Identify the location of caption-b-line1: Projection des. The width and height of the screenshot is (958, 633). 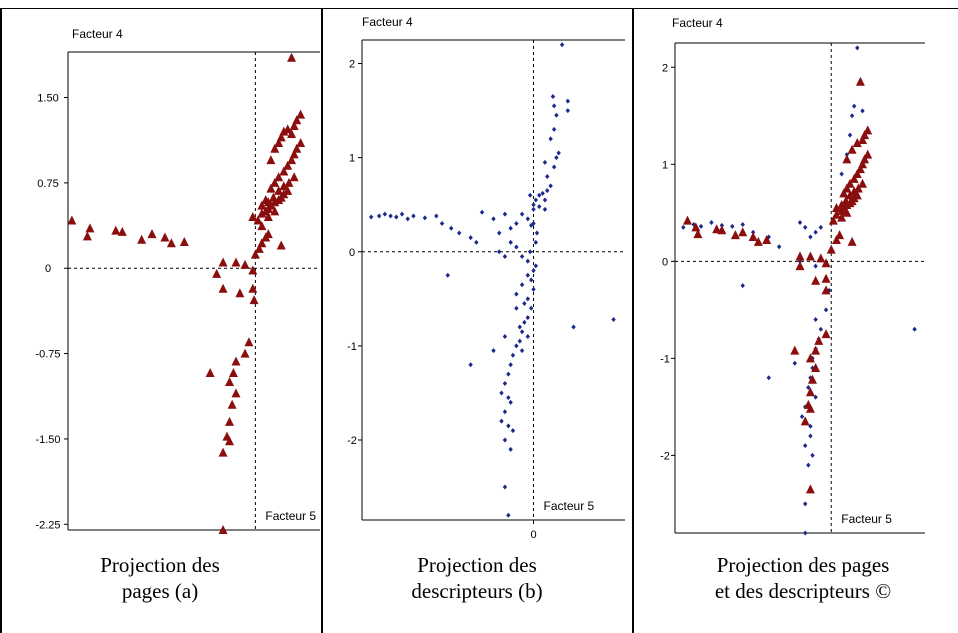
(477, 565).